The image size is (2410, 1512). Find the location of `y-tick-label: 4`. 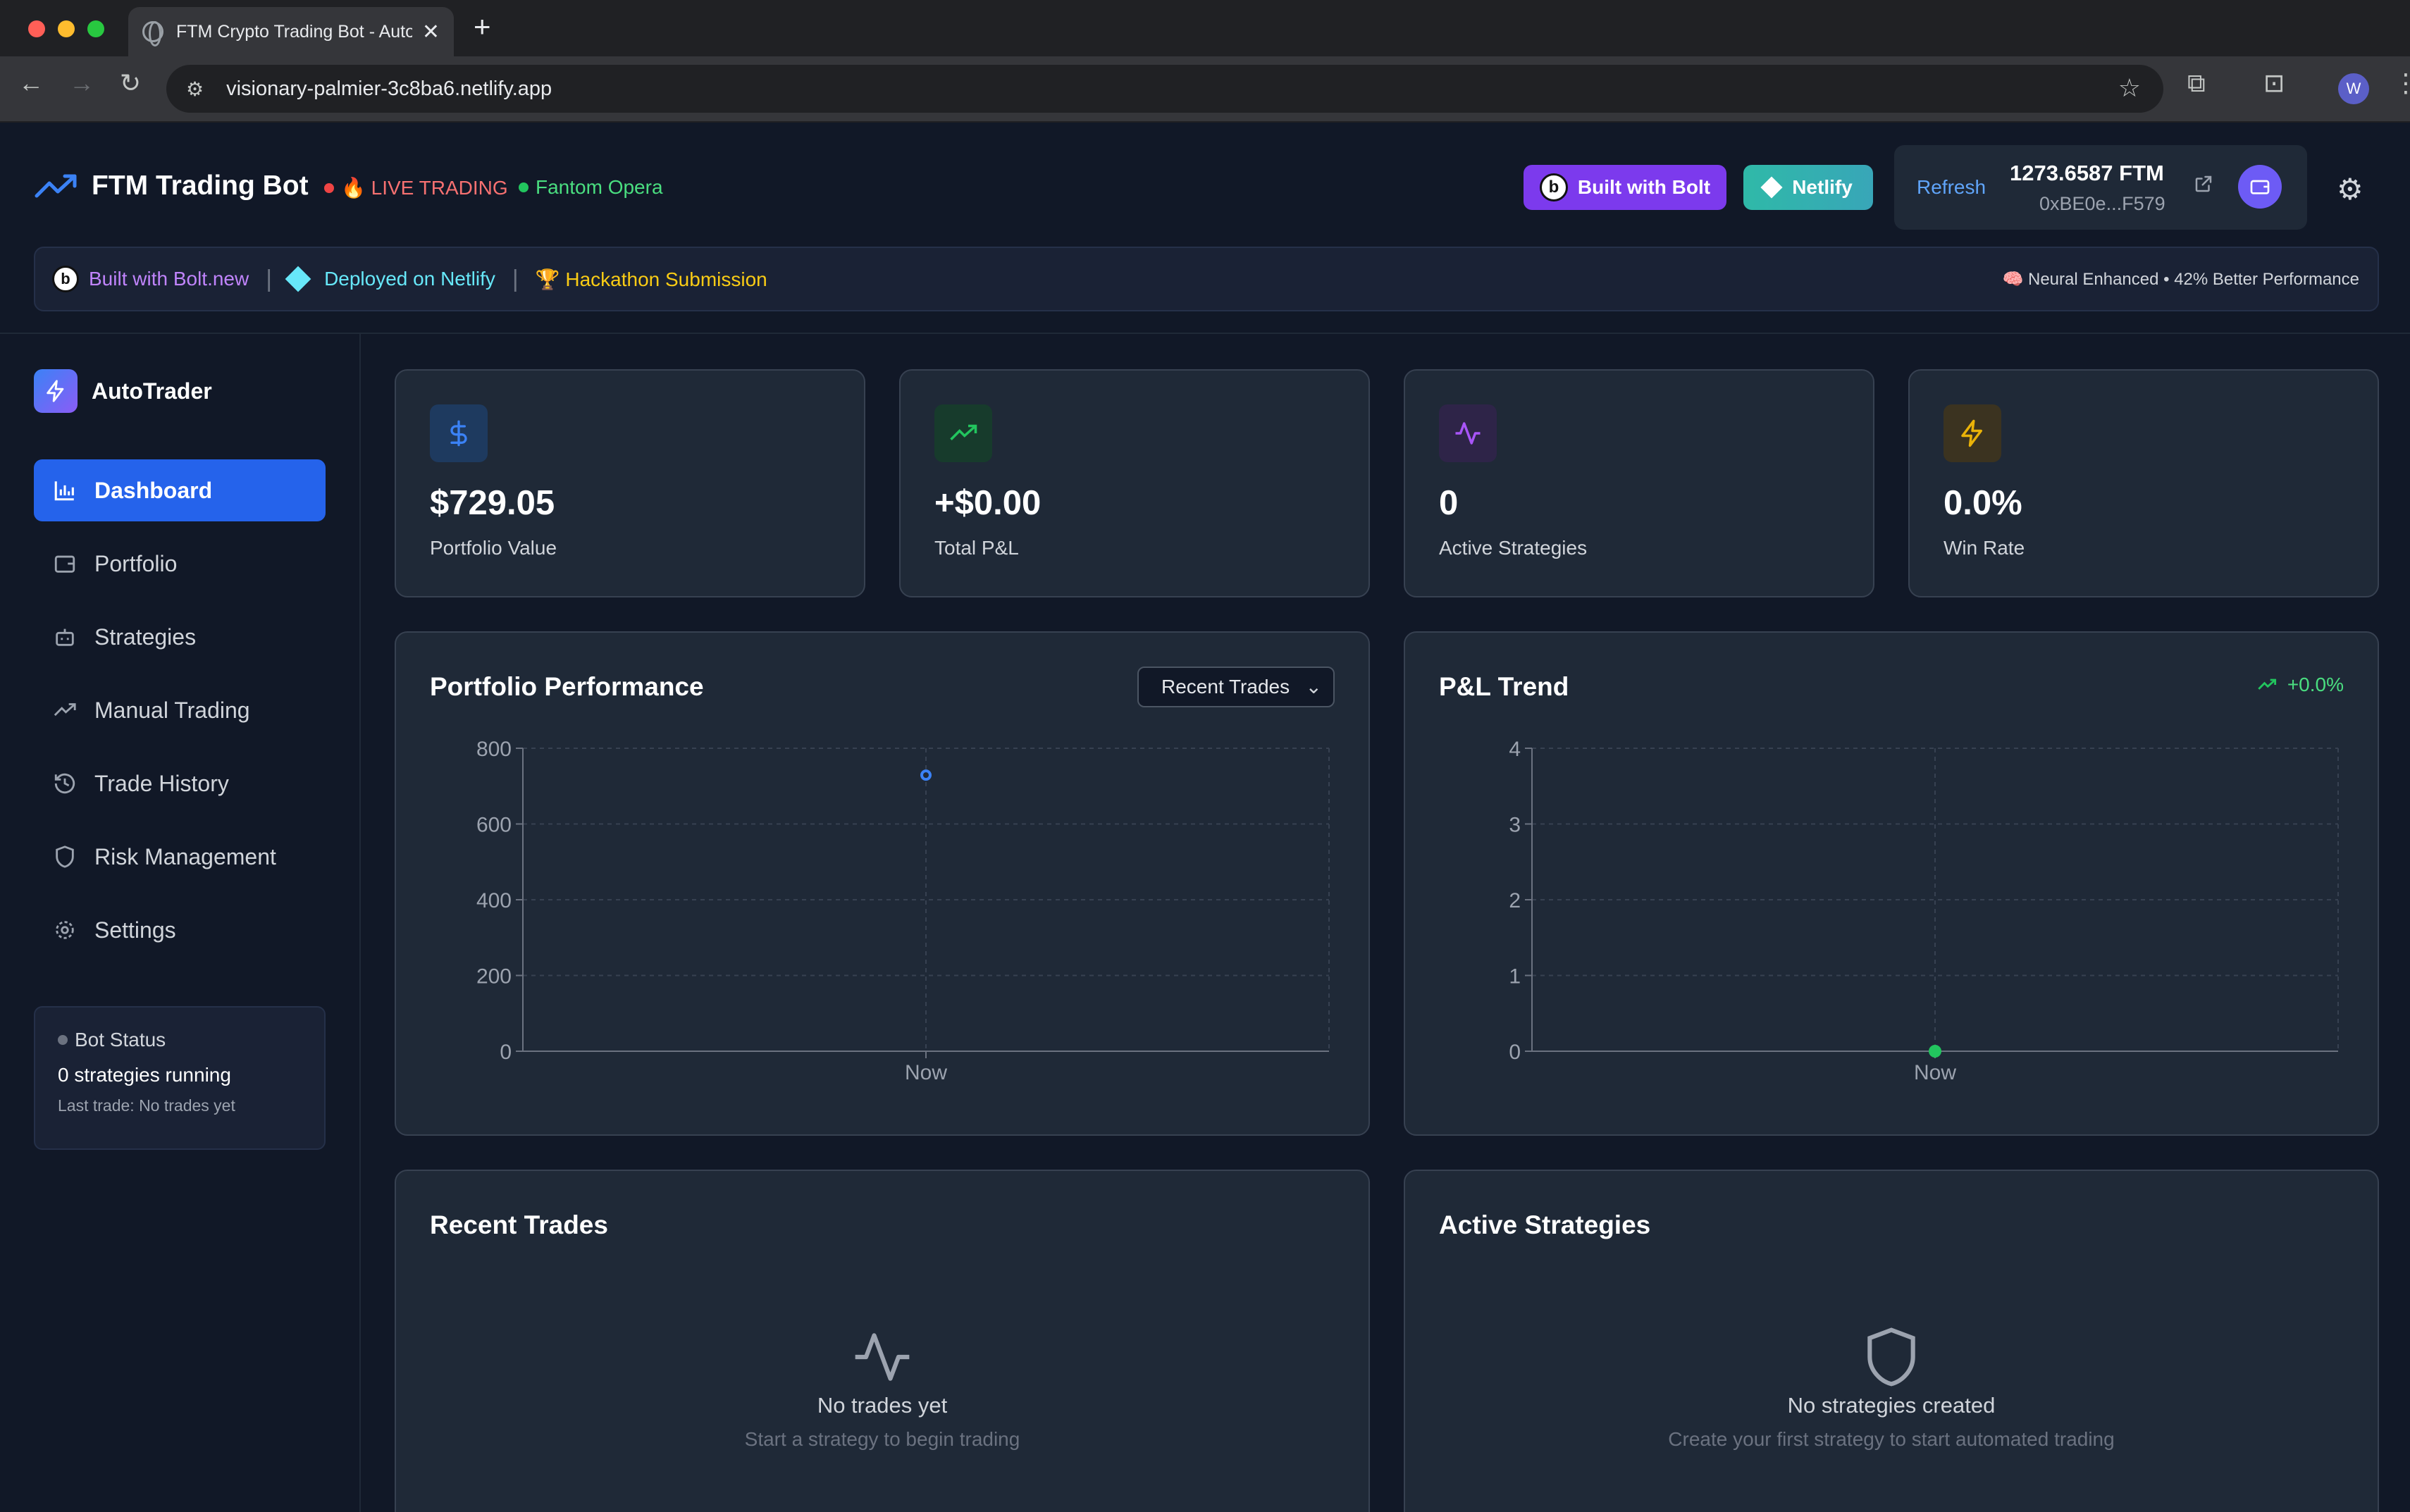

y-tick-label: 4 is located at coordinates (1515, 749).